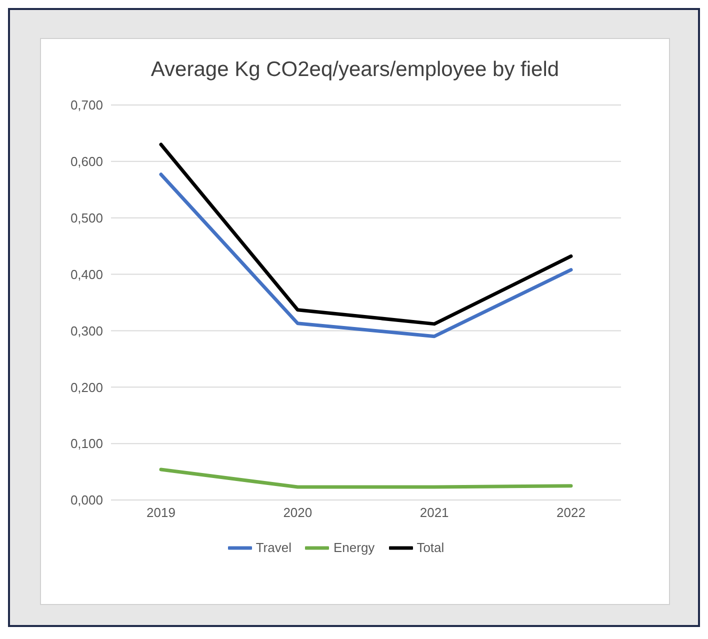 This screenshot has height=639, width=708. Describe the element at coordinates (353, 547) in the screenshot. I see `legend-label: Energy` at that location.